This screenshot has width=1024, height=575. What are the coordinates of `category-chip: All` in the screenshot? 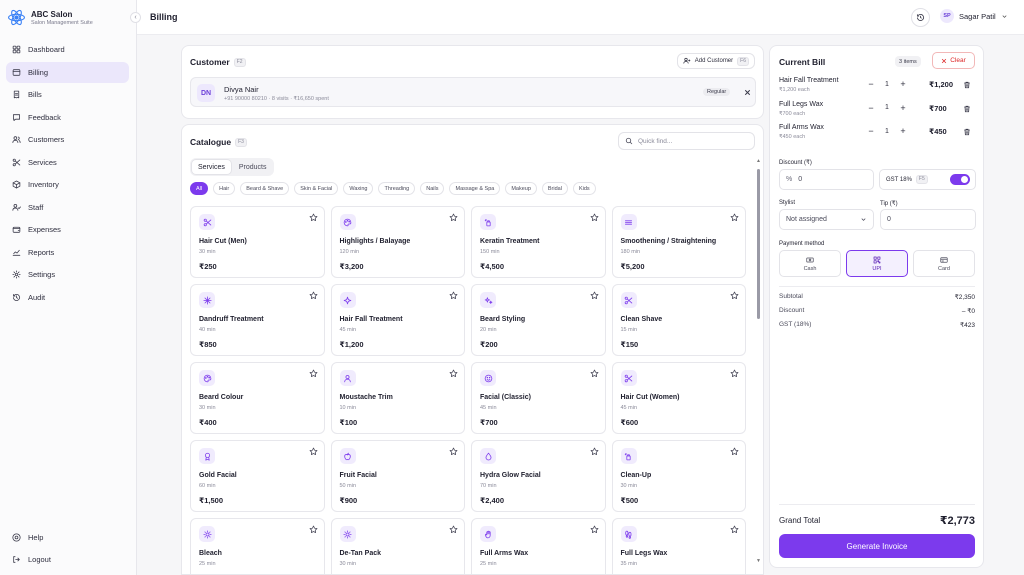 It's located at (199, 188).